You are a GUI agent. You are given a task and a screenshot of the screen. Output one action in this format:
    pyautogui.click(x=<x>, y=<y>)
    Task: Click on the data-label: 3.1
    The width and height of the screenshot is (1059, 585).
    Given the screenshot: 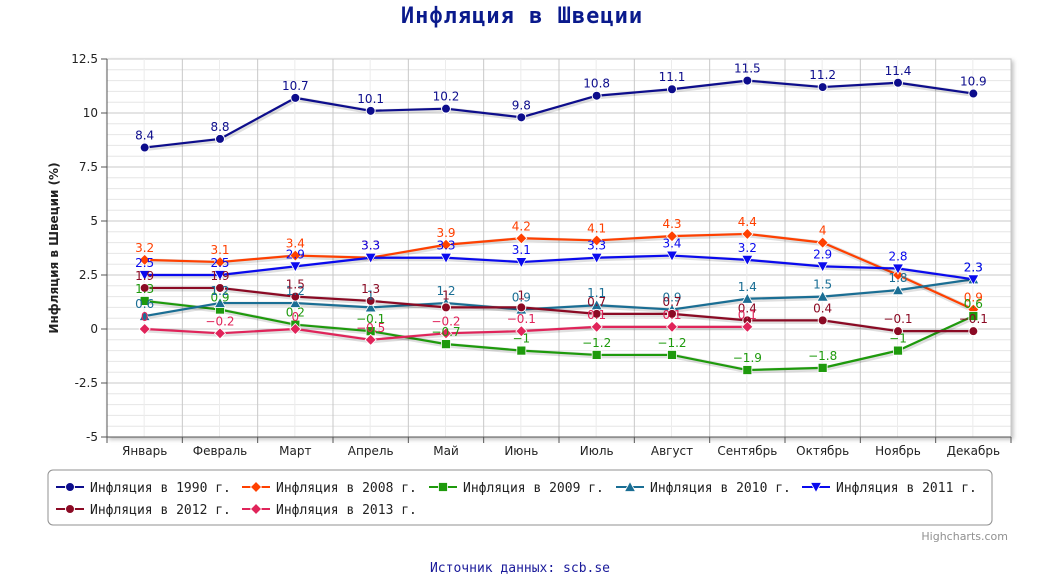 What is the action you would take?
    pyautogui.click(x=219, y=250)
    